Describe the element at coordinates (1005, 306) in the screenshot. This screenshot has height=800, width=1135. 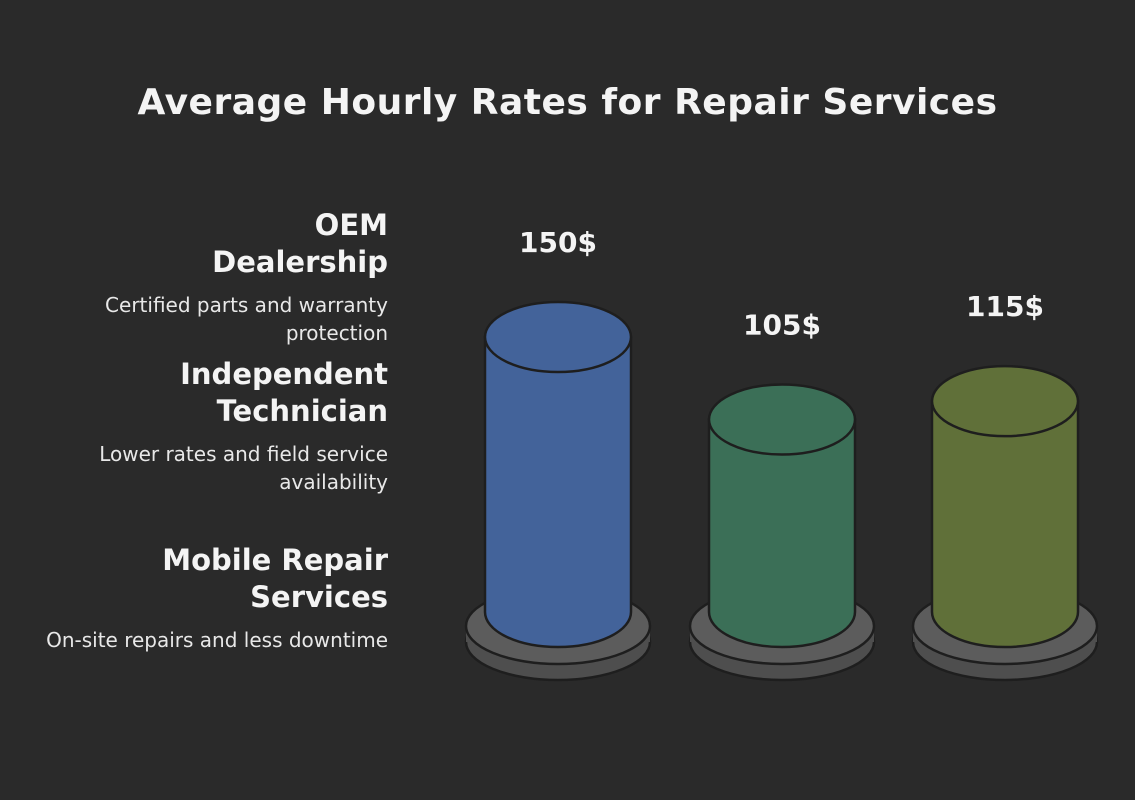
I see `value-label: 115$` at that location.